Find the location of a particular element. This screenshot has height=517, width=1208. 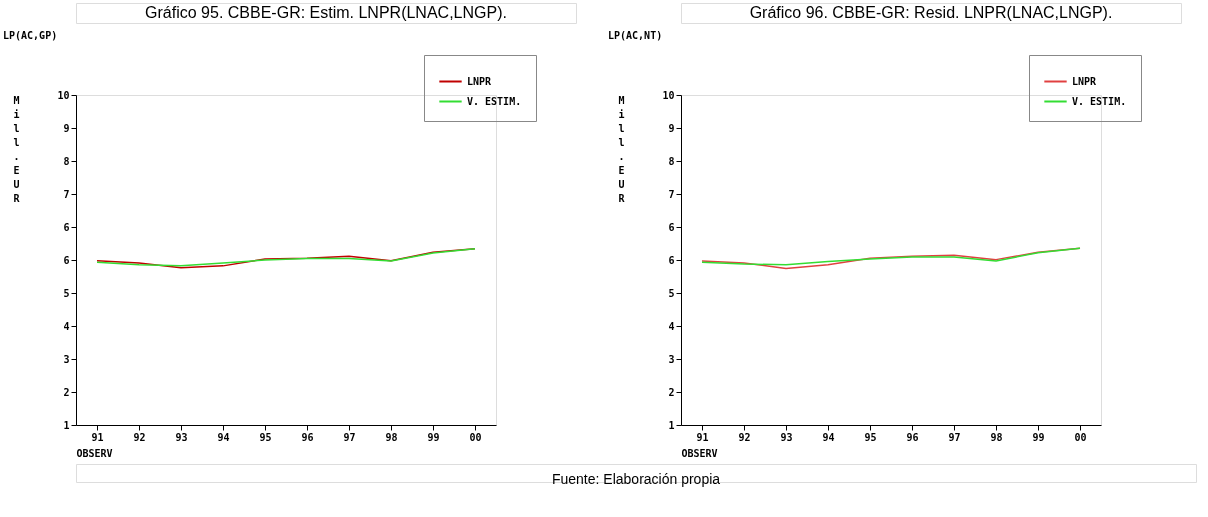

chart-subtitle: LP(AC,NT) is located at coordinates (635, 35).